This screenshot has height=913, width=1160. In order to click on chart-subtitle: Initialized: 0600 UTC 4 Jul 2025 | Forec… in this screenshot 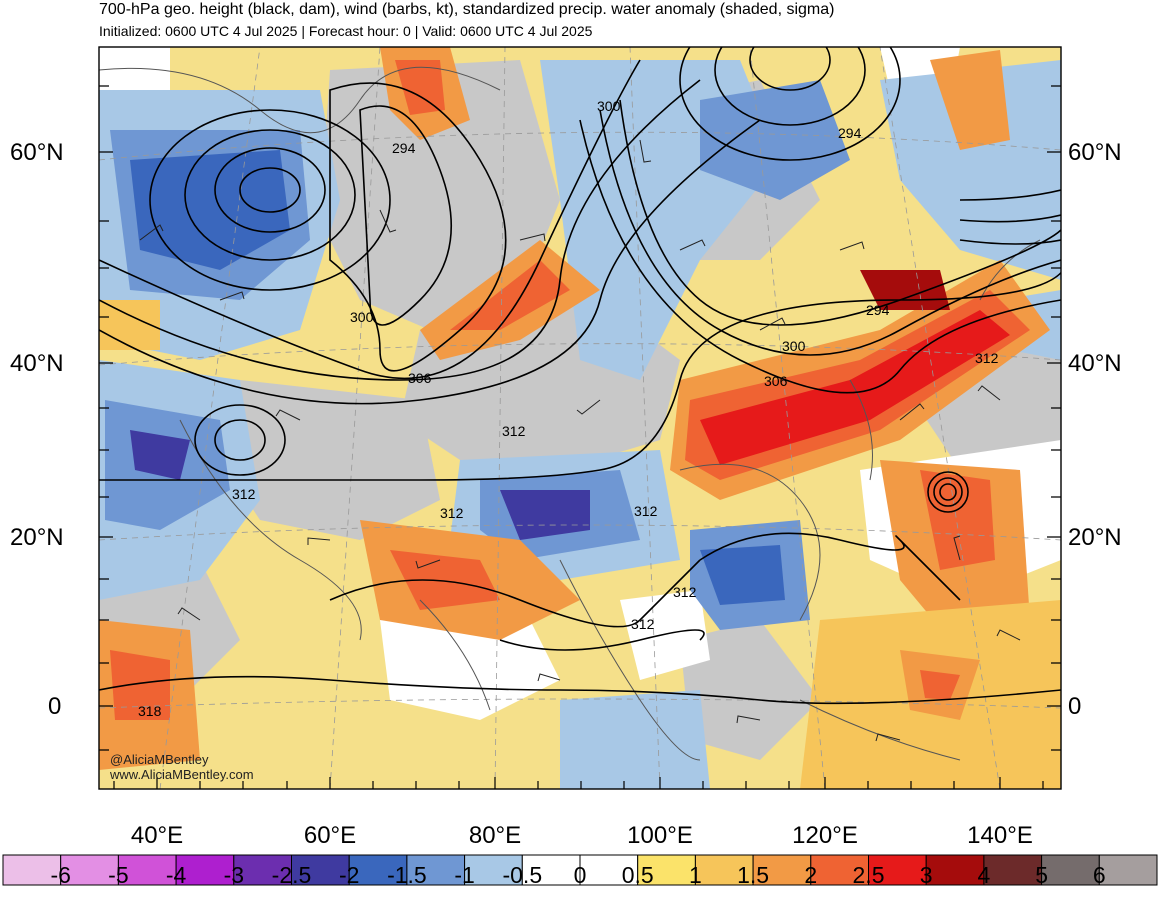, I will do `click(346, 31)`.